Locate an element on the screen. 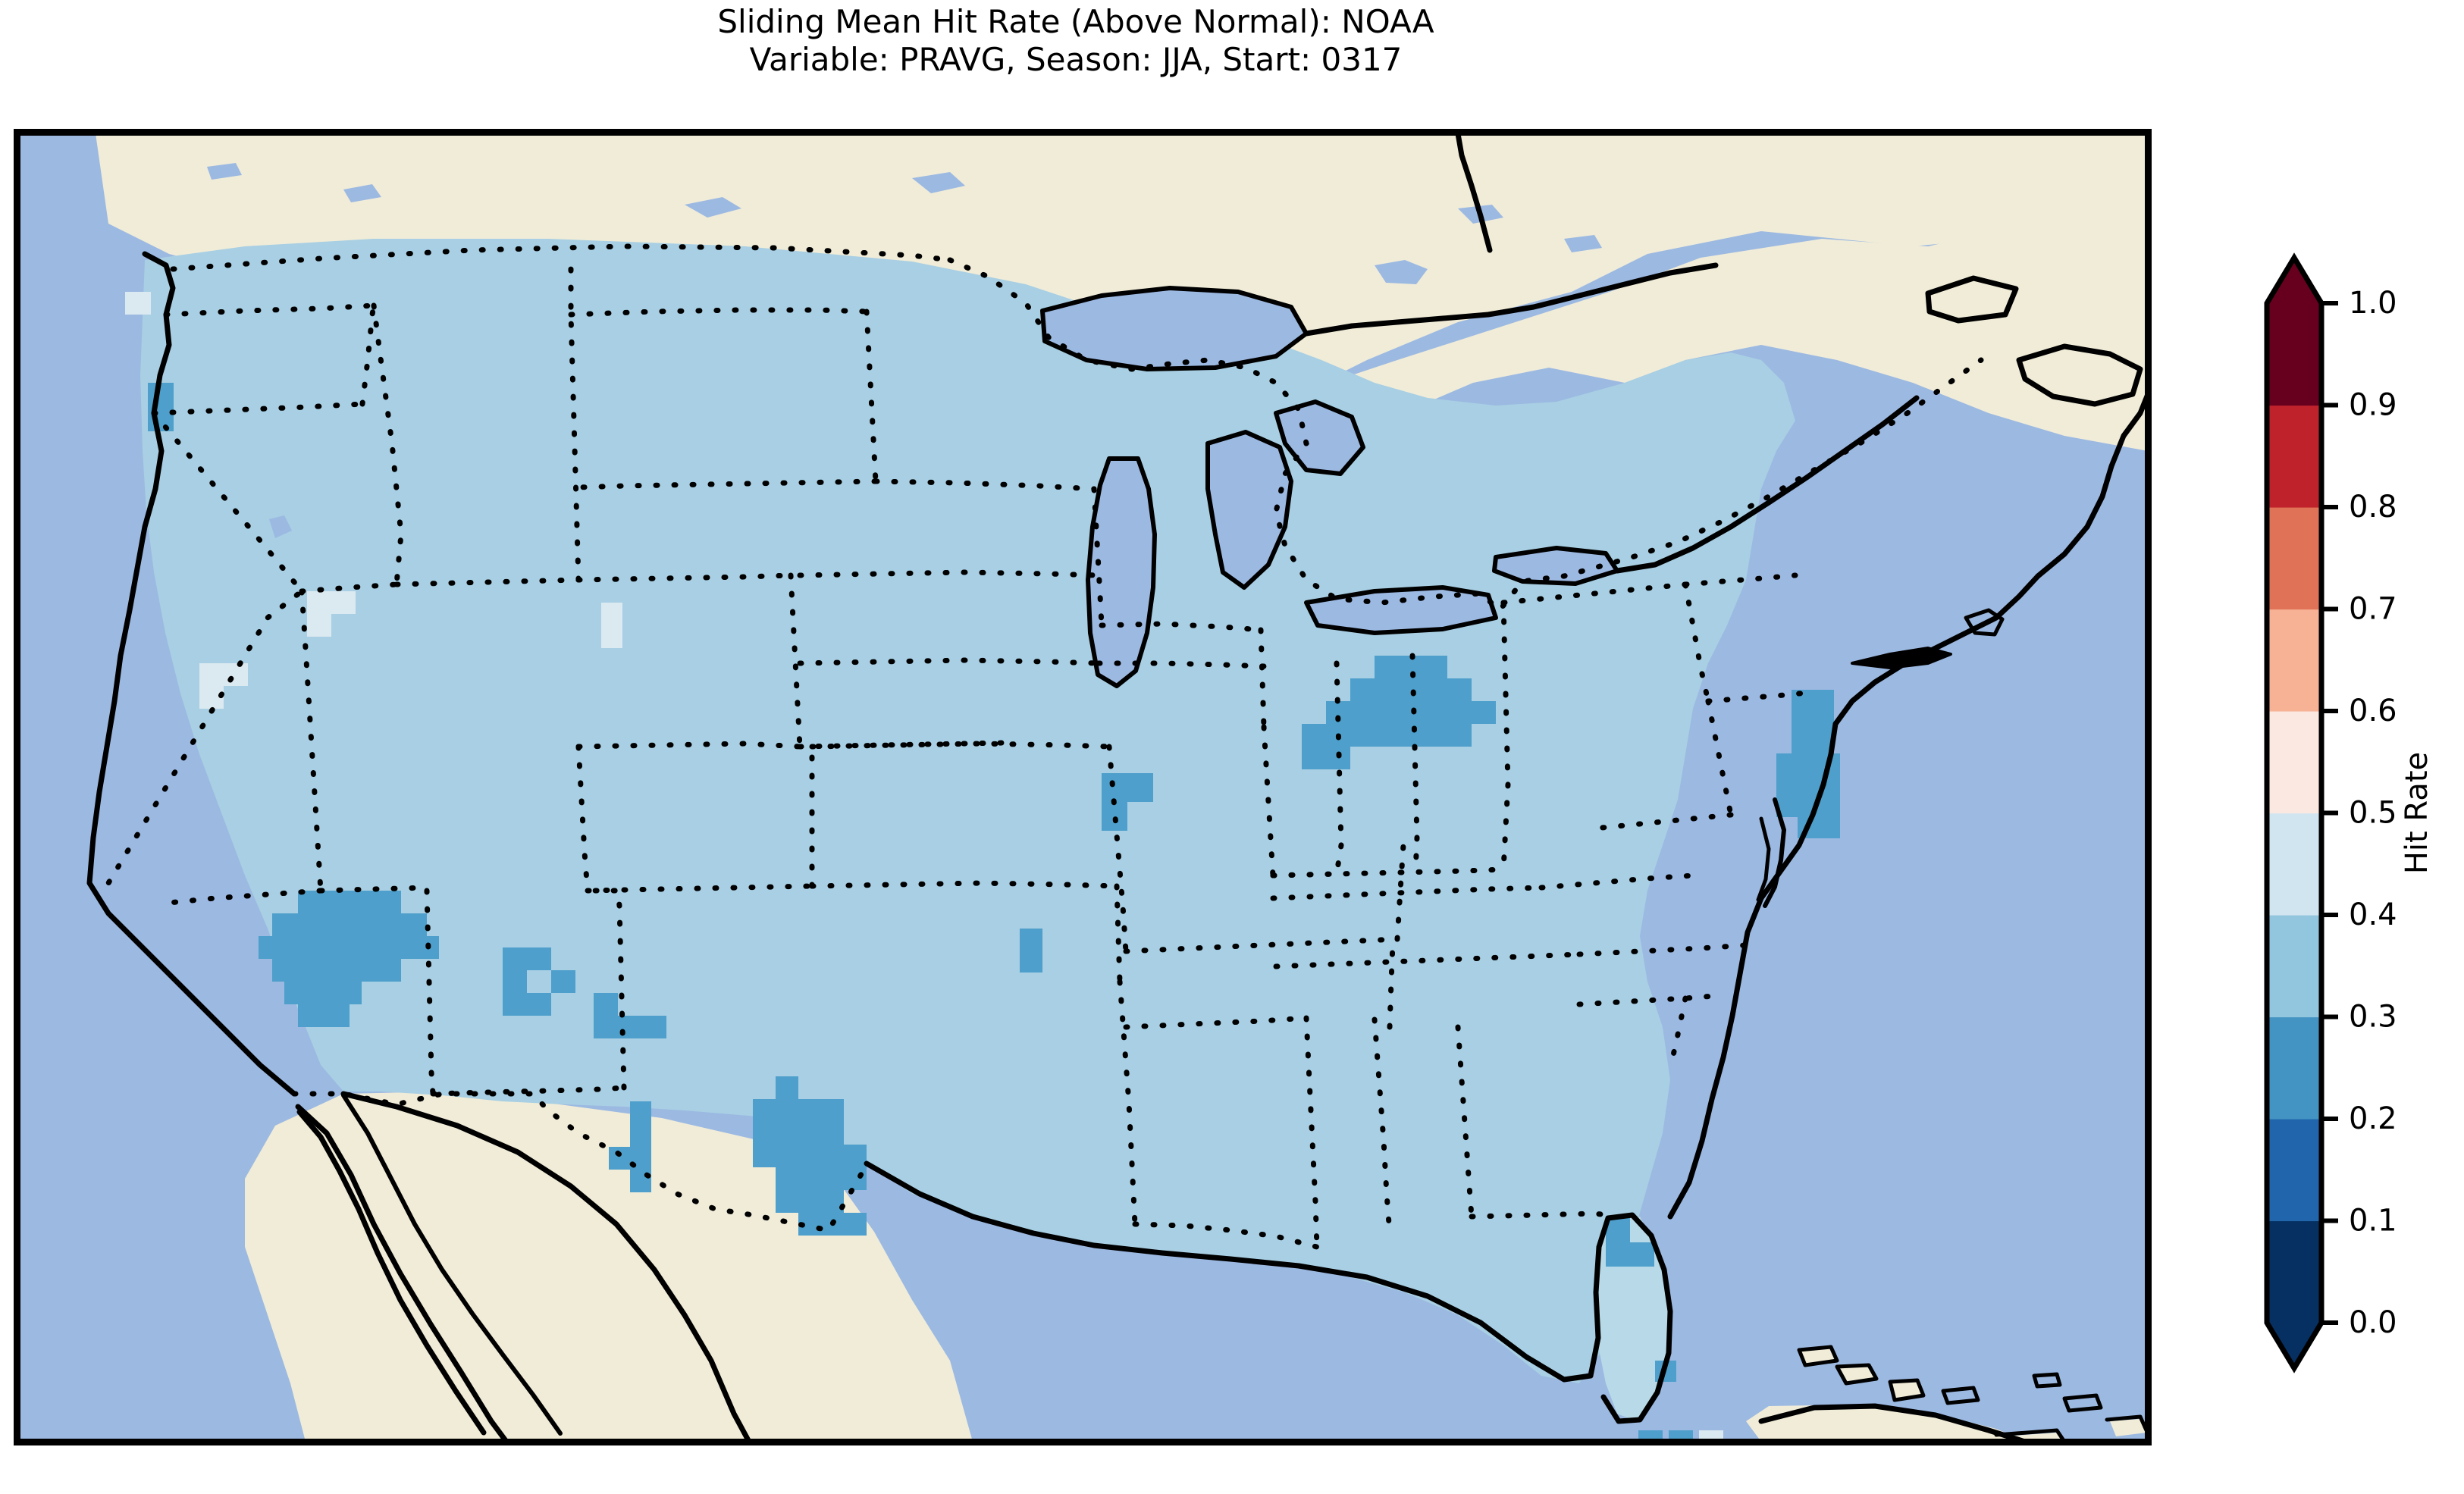  colorbar-tick-label: 0.5 is located at coordinates (2373, 813).